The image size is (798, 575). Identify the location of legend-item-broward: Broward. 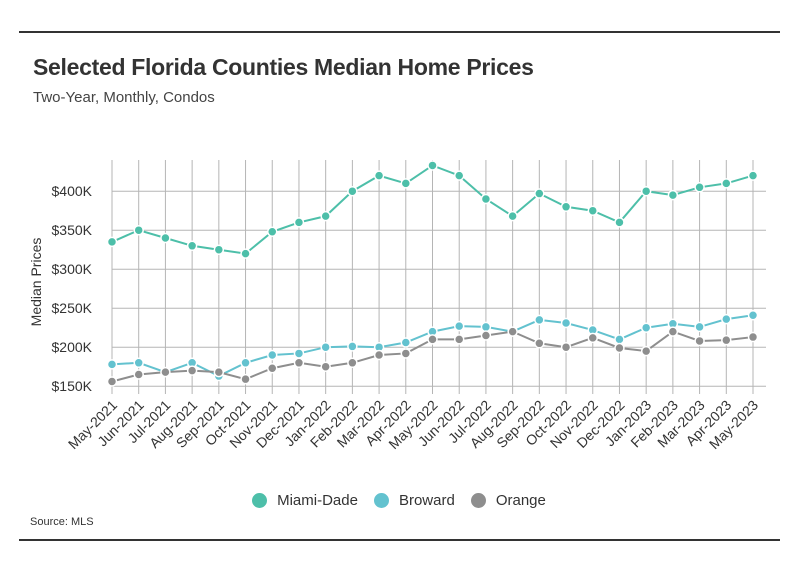
(414, 500).